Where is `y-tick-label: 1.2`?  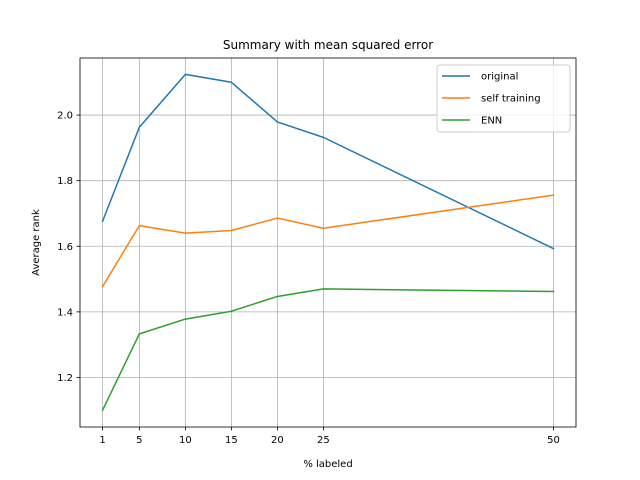
y-tick-label: 1.2 is located at coordinates (65, 378).